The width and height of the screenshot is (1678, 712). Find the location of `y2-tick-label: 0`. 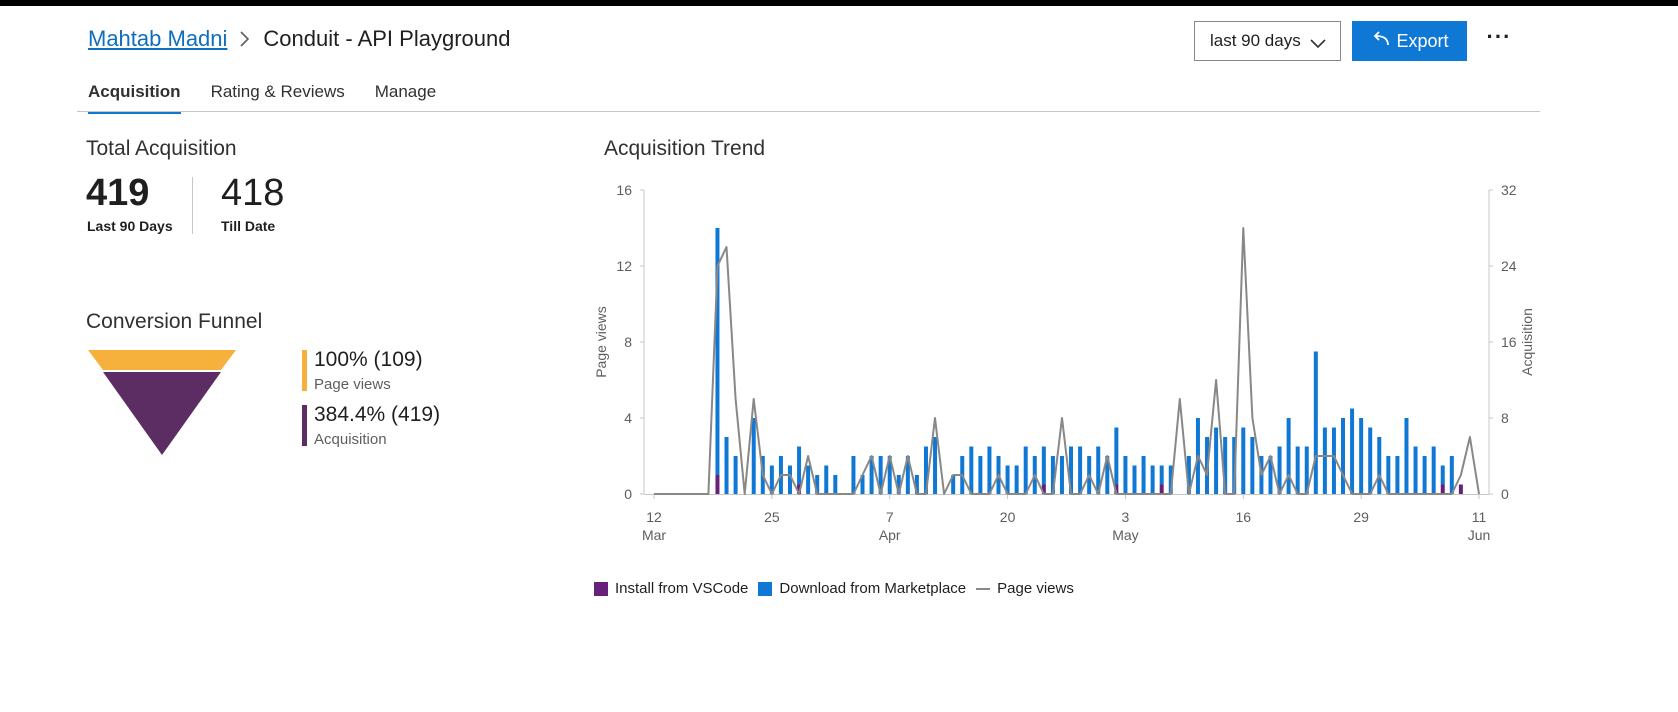

y2-tick-label: 0 is located at coordinates (1505, 494).